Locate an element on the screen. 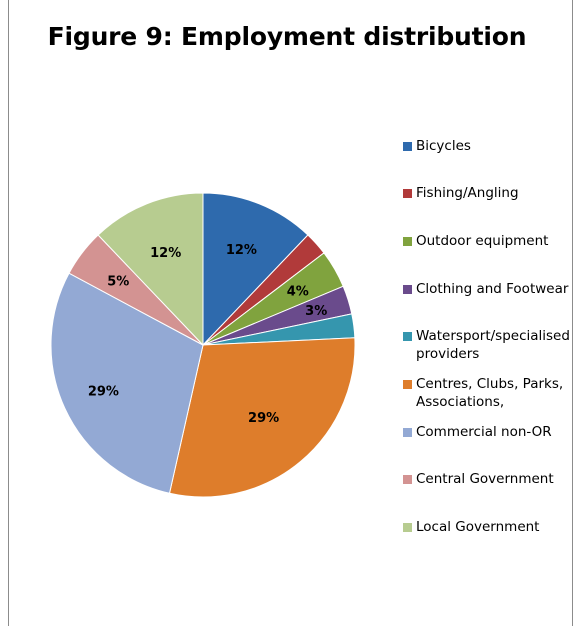  legend-item-7: Commercial non-OR is located at coordinates (488, 432).